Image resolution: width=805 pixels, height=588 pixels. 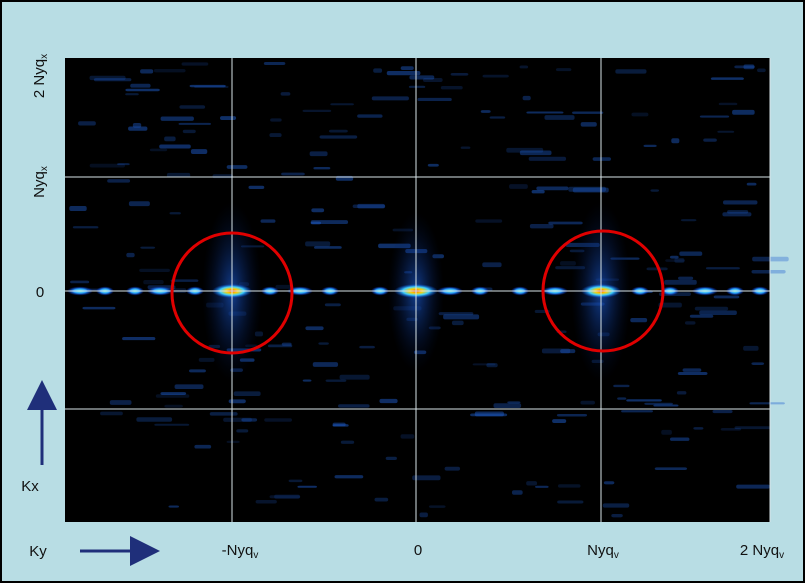 What do you see at coordinates (38, 551) in the screenshot?
I see `ky-label: Ky` at bounding box center [38, 551].